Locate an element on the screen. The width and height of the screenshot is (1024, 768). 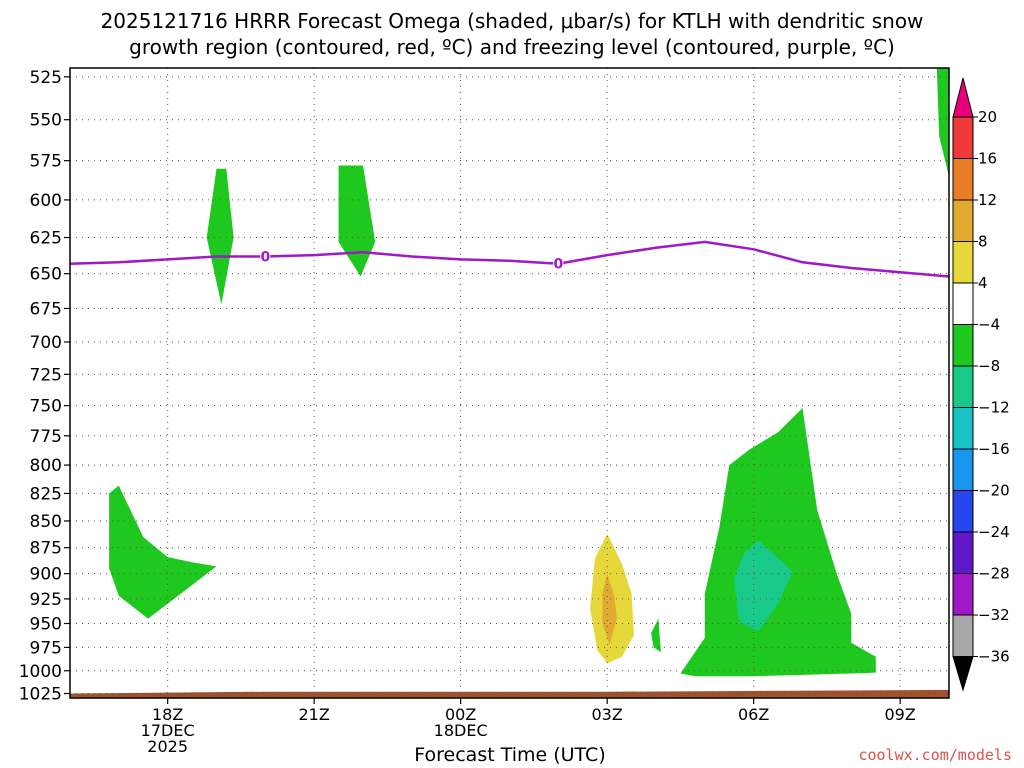
x-tick-label: 17DEC is located at coordinates (168, 730).